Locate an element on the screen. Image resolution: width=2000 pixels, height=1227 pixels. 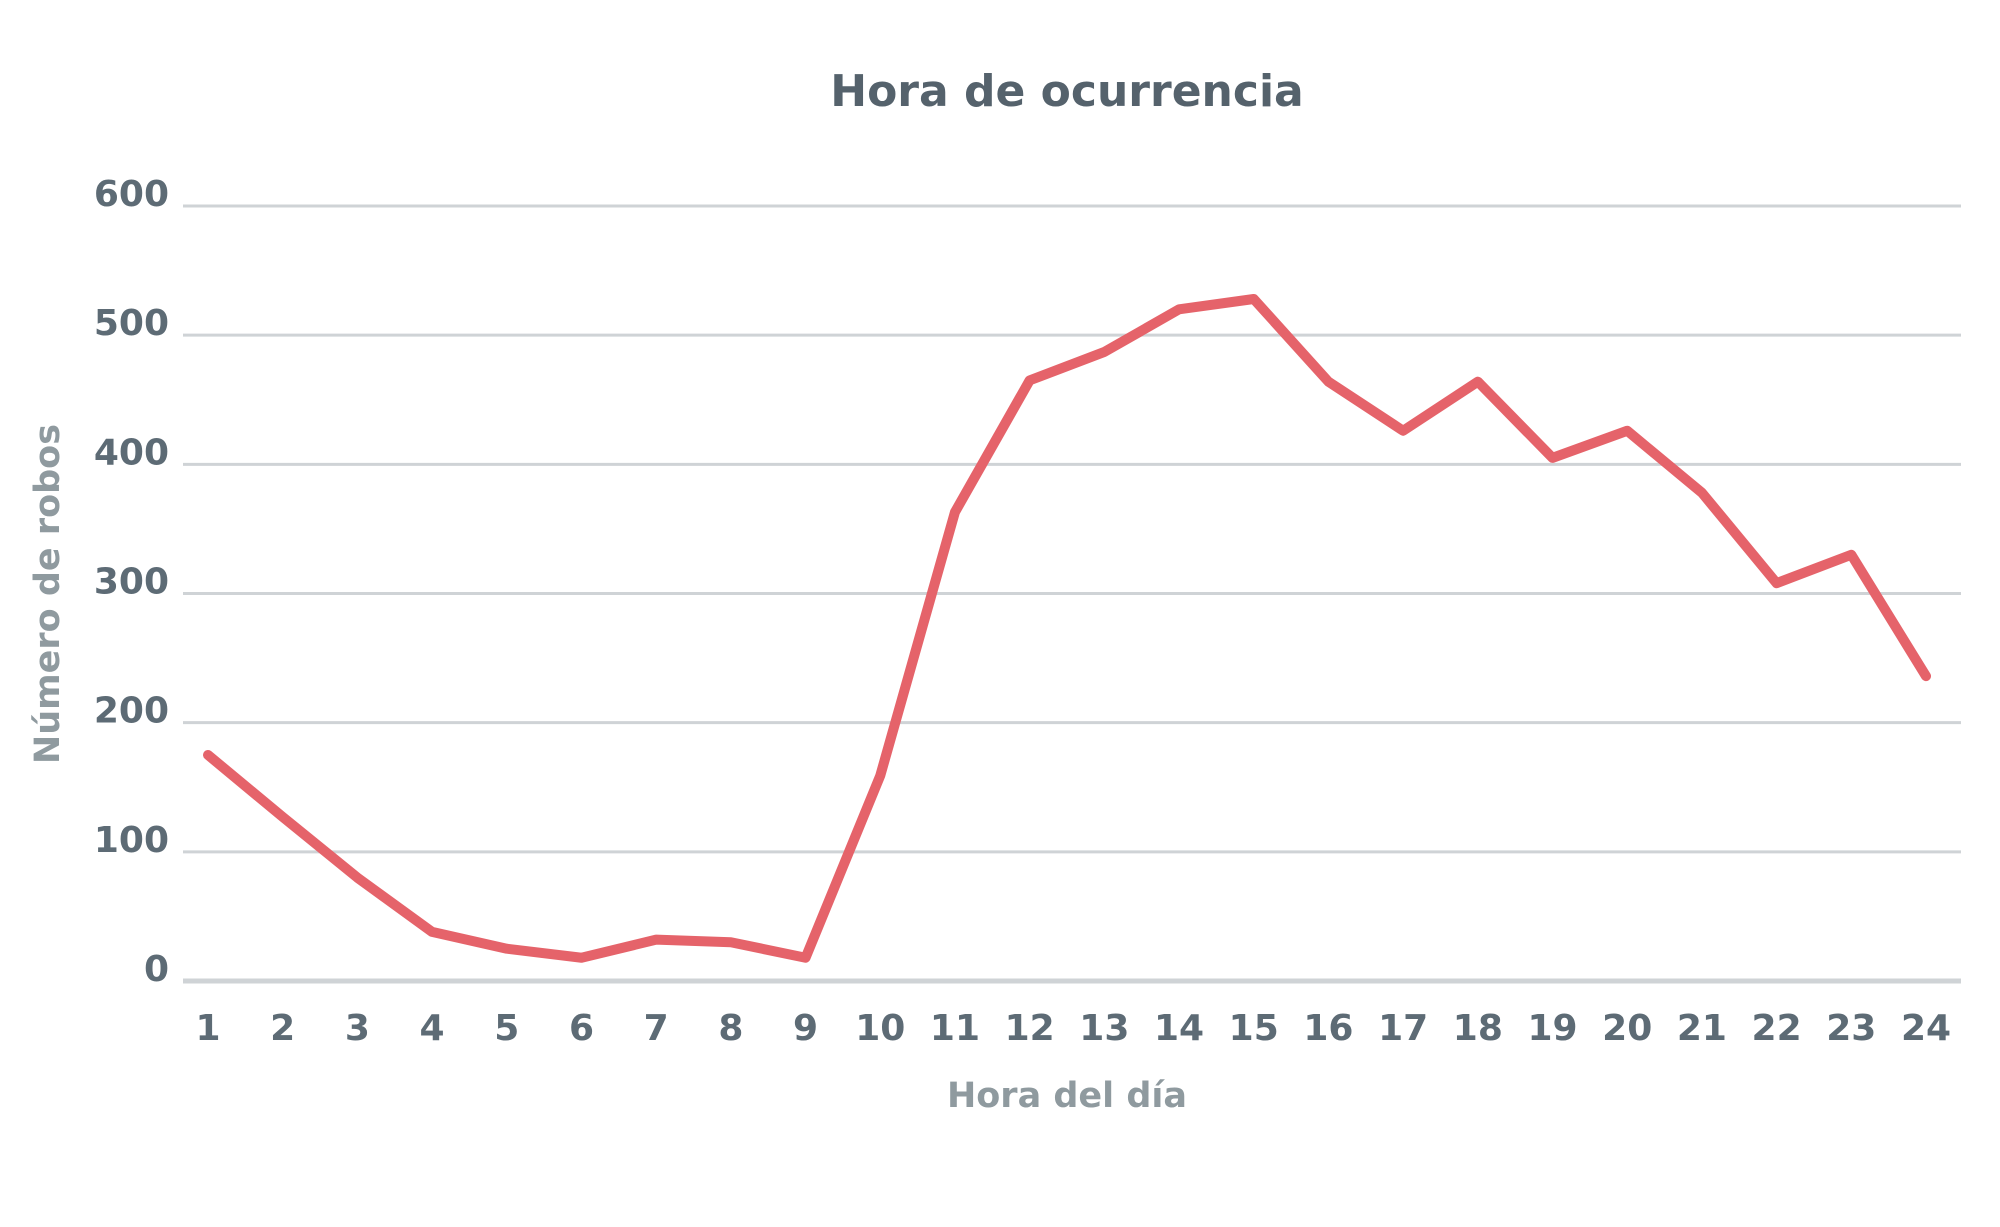
x-tick-label: 5 is located at coordinates (506, 1028).